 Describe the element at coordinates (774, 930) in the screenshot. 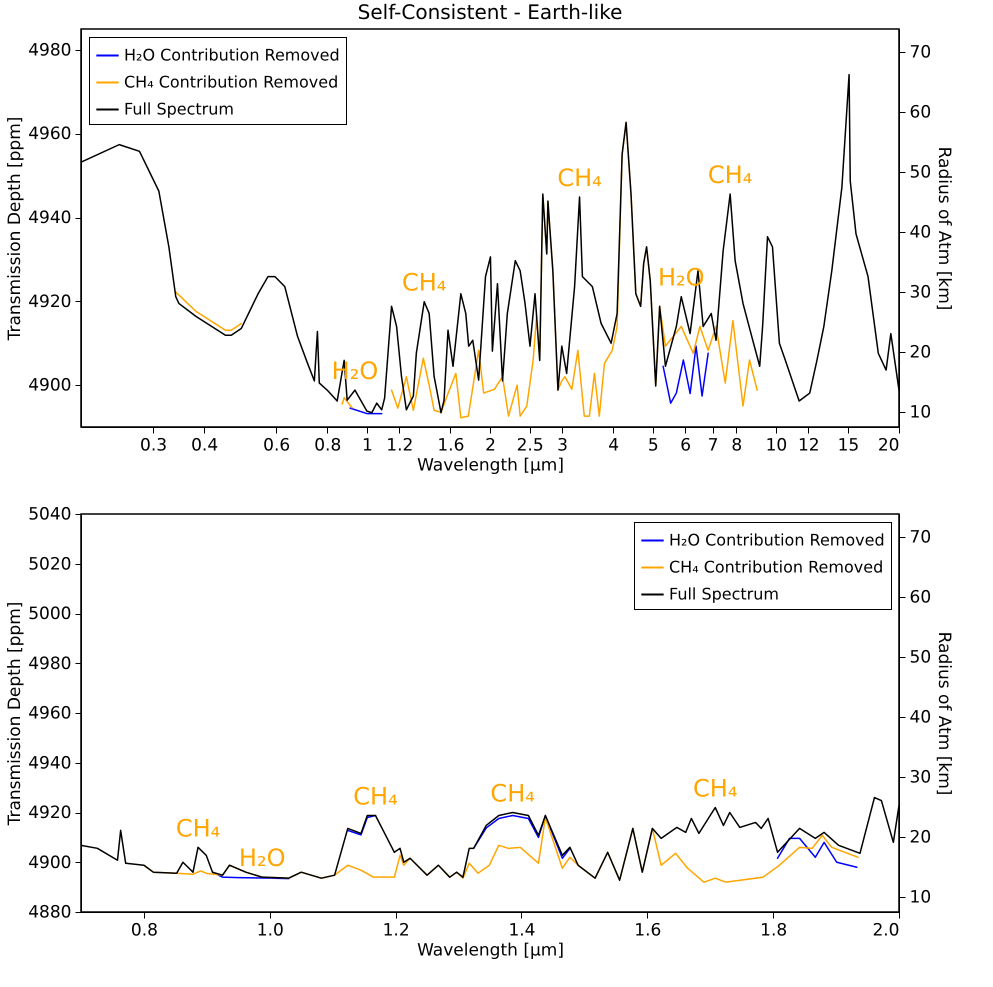

I see `x-tick-label: 1.8` at that location.